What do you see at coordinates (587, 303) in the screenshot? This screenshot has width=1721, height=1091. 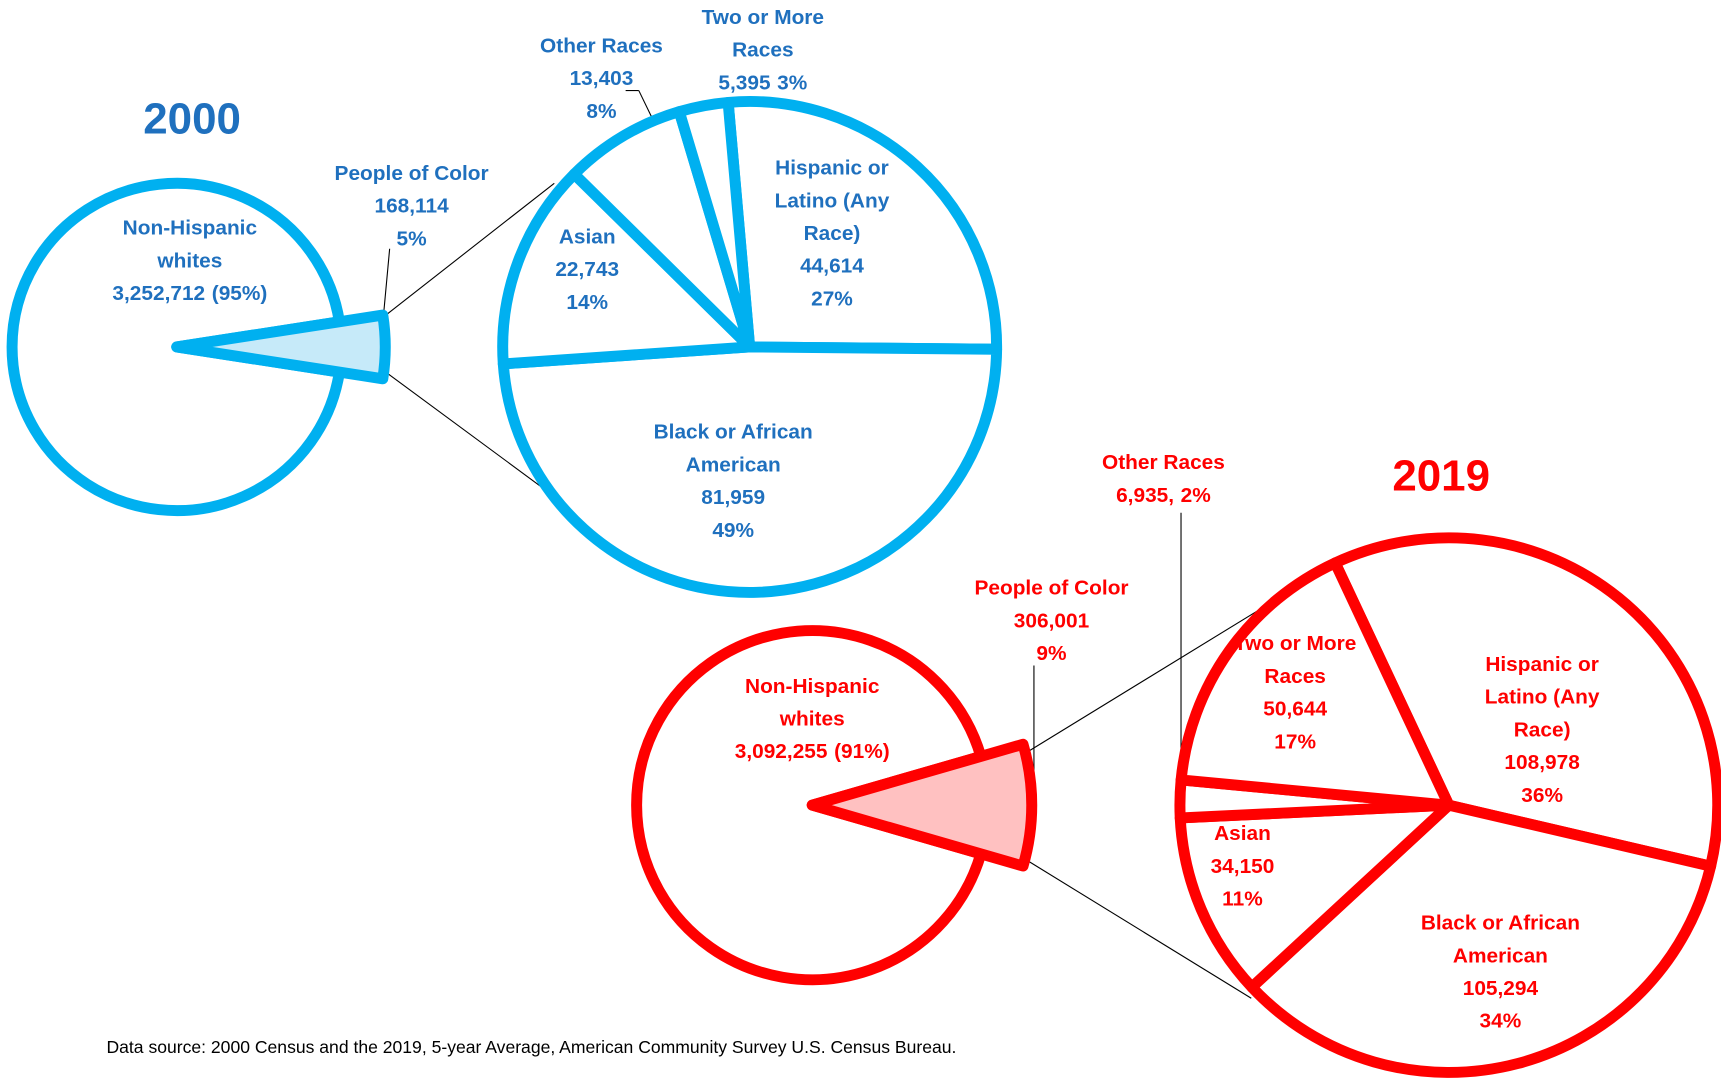 I see `percent-label: 14%` at bounding box center [587, 303].